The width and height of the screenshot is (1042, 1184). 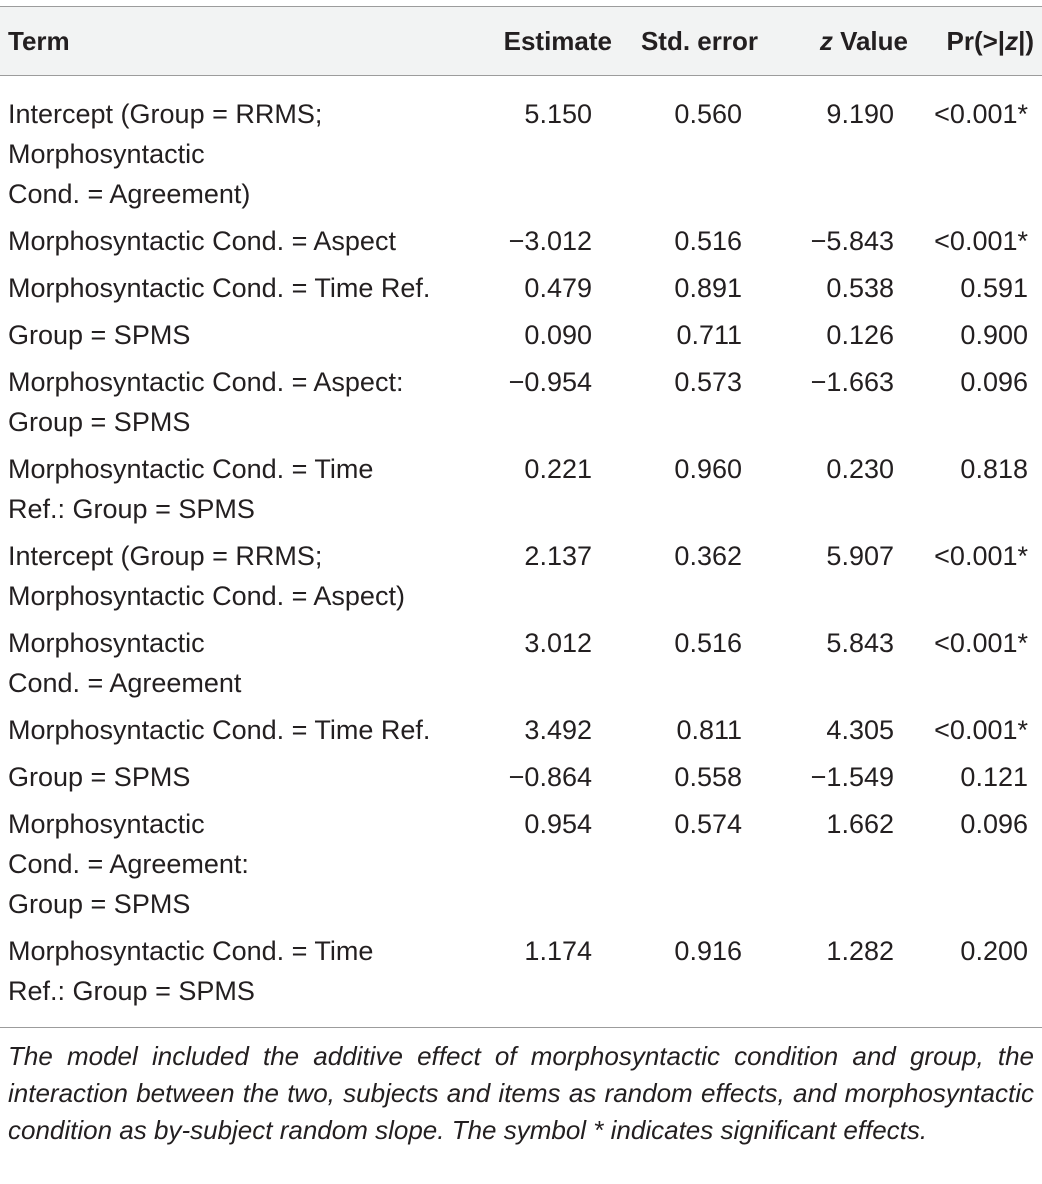 What do you see at coordinates (860, 288) in the screenshot?
I see `cell-z-value: 0.538` at bounding box center [860, 288].